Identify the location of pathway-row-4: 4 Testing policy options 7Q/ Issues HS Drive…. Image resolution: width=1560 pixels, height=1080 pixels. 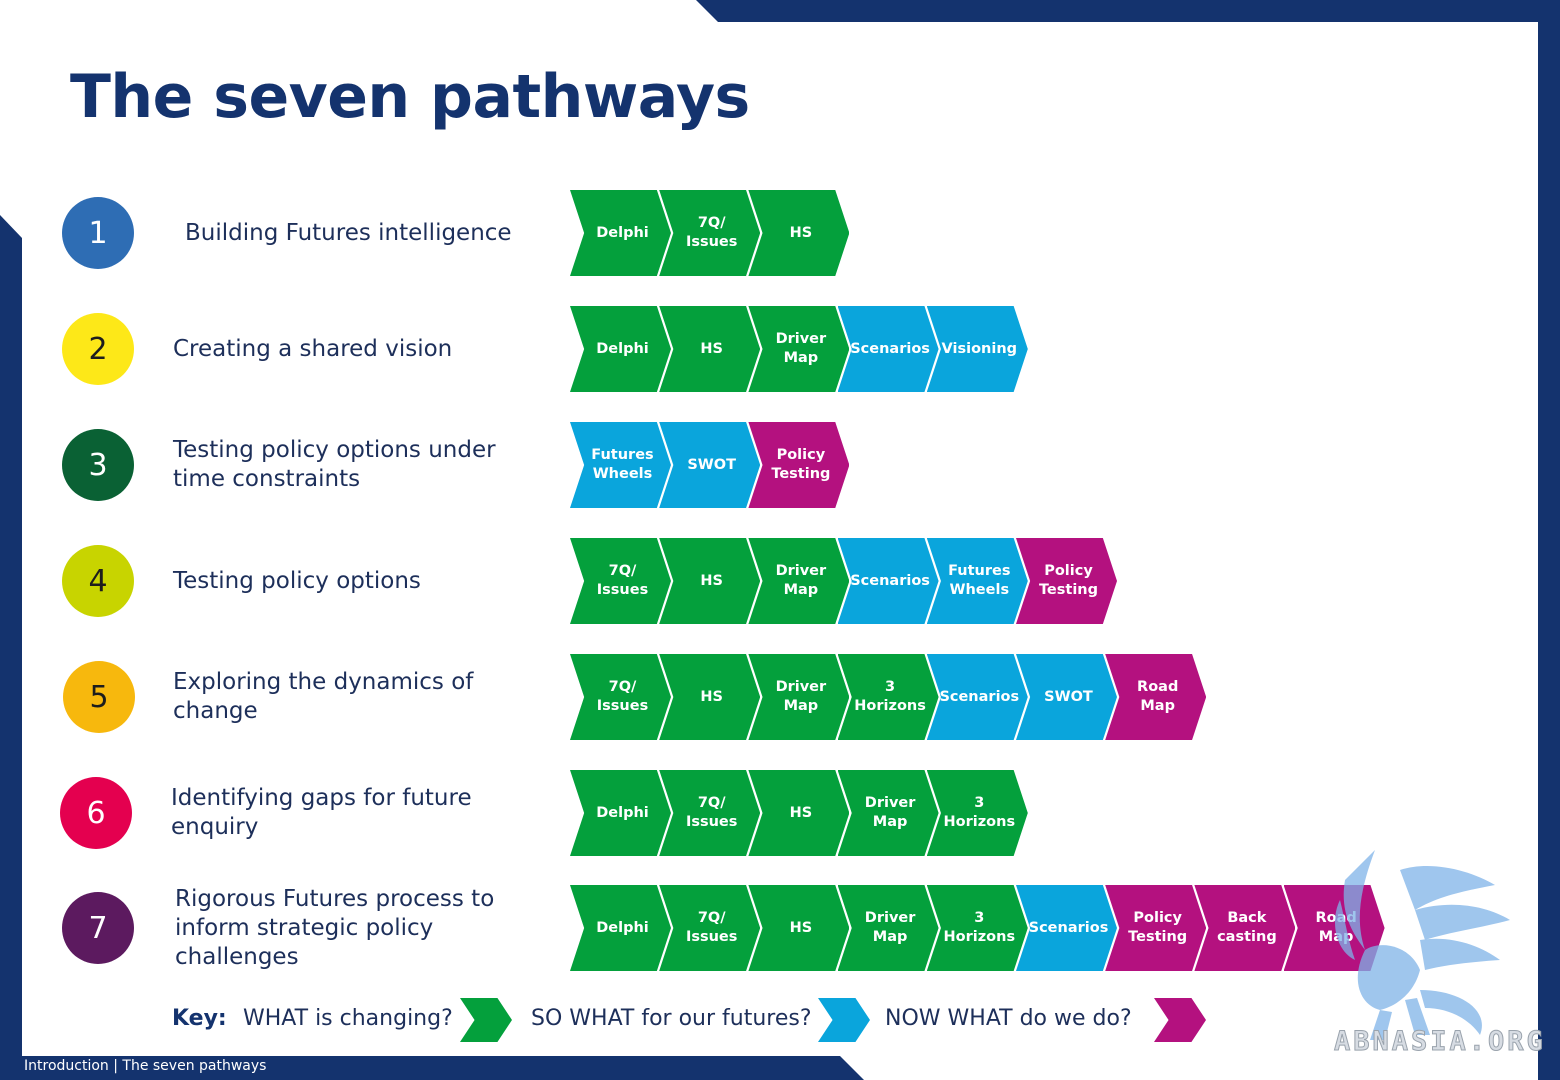
(780, 583).